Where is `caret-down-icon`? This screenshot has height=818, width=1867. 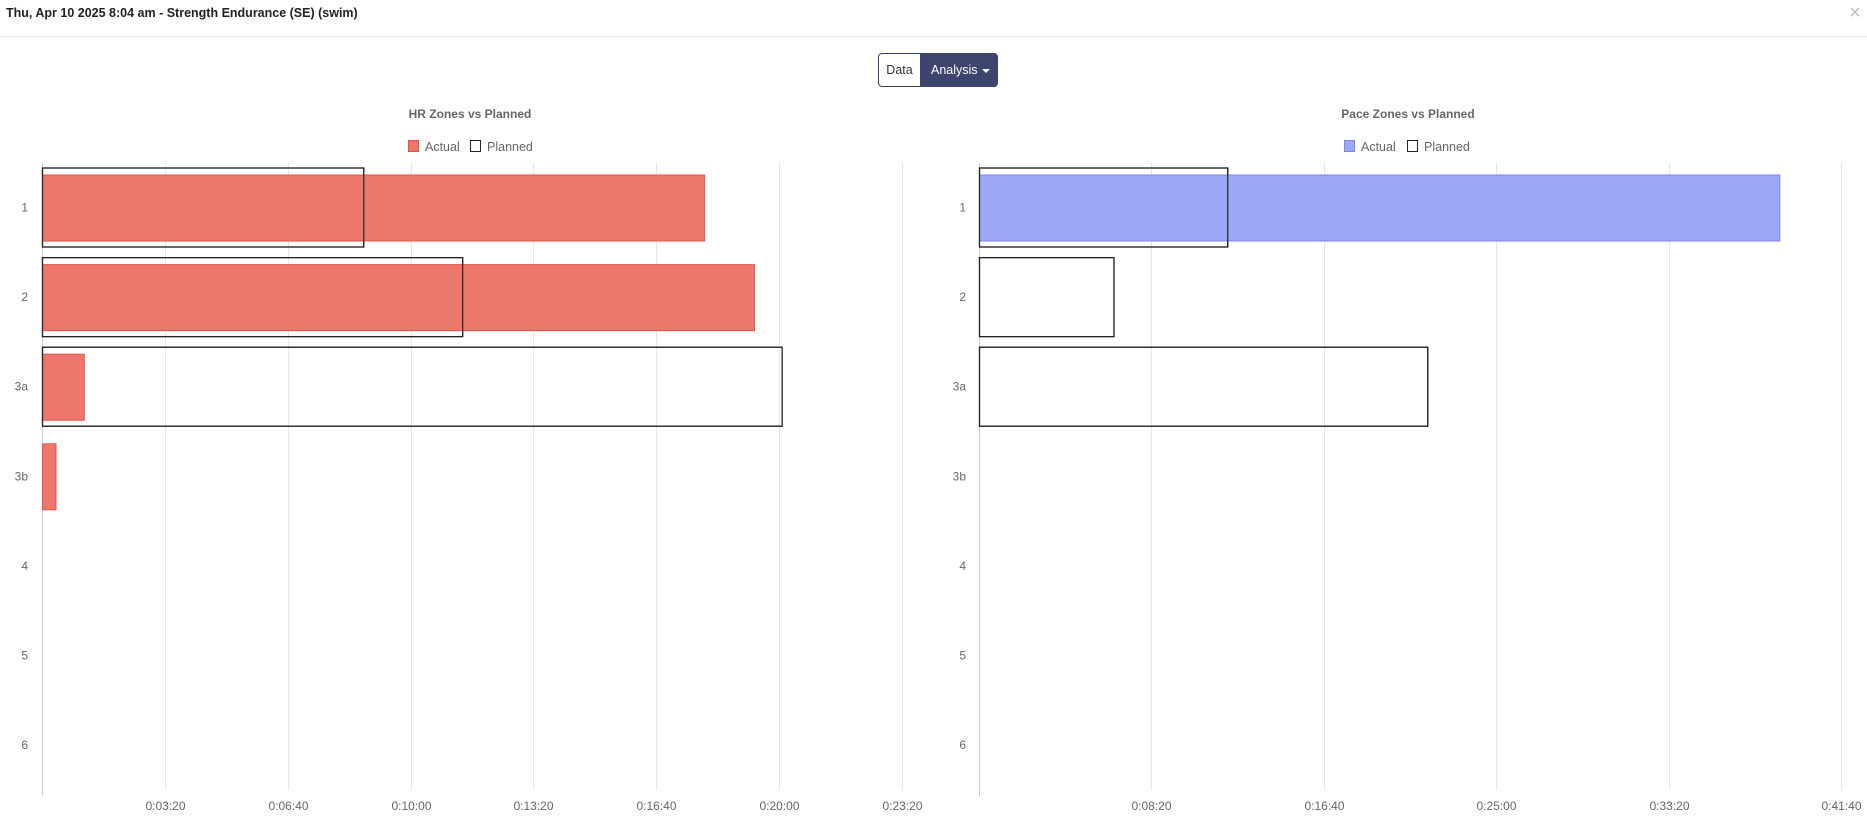
caret-down-icon is located at coordinates (985, 70).